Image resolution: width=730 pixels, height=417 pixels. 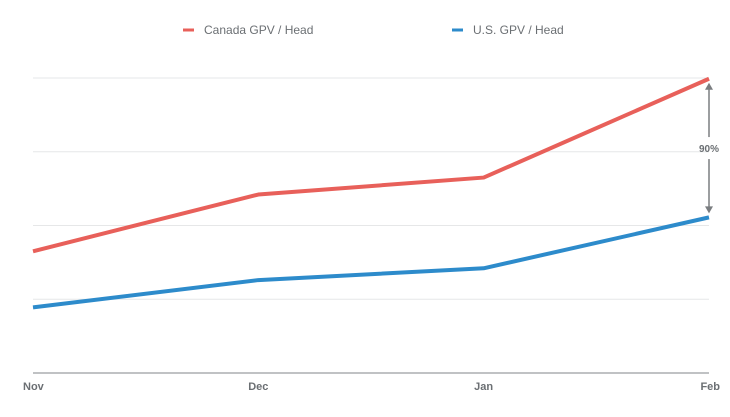 I want to click on legend-label: Canada GPV / Head, so click(x=258, y=30).